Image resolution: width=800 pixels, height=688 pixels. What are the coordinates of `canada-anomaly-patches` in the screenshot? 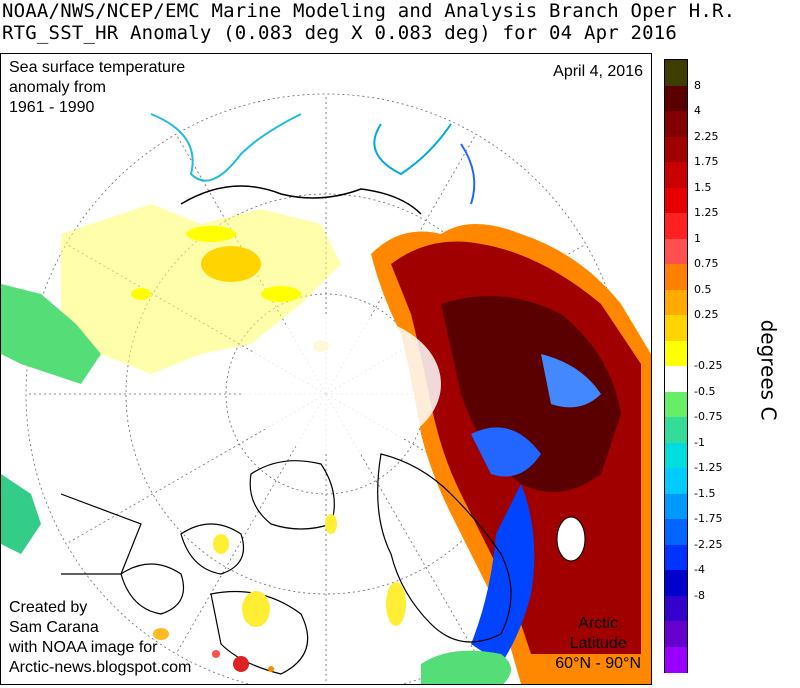 It's located at (279, 577).